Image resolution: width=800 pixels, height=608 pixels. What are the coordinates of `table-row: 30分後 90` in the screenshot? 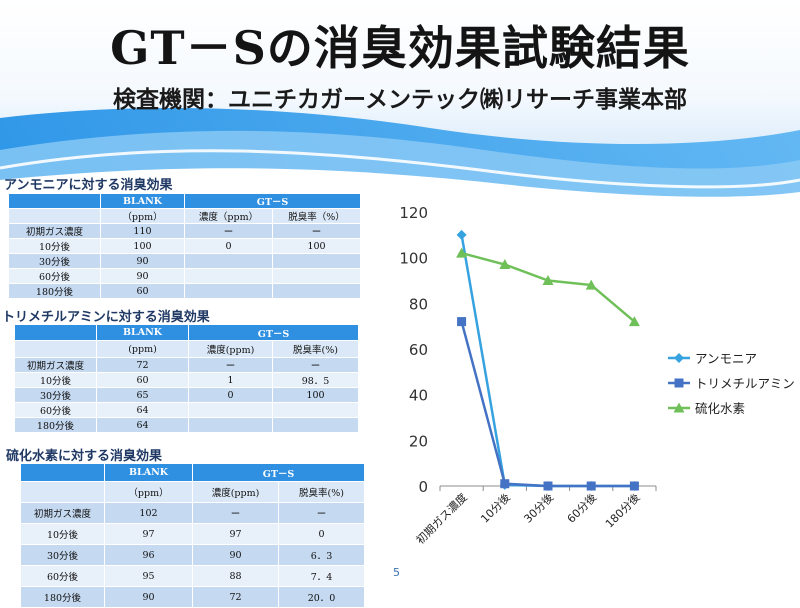 It's located at (185, 261).